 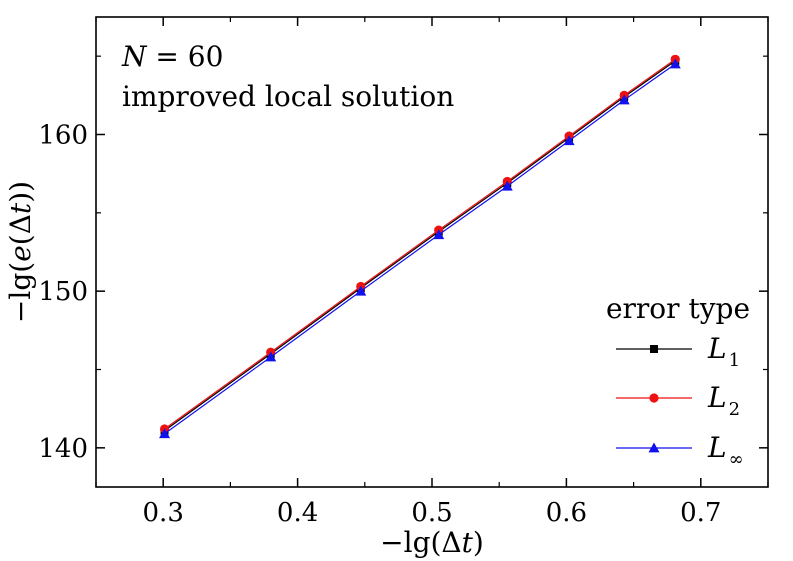 What do you see at coordinates (478, 542) in the screenshot?
I see `axis-title-part: )` at bounding box center [478, 542].